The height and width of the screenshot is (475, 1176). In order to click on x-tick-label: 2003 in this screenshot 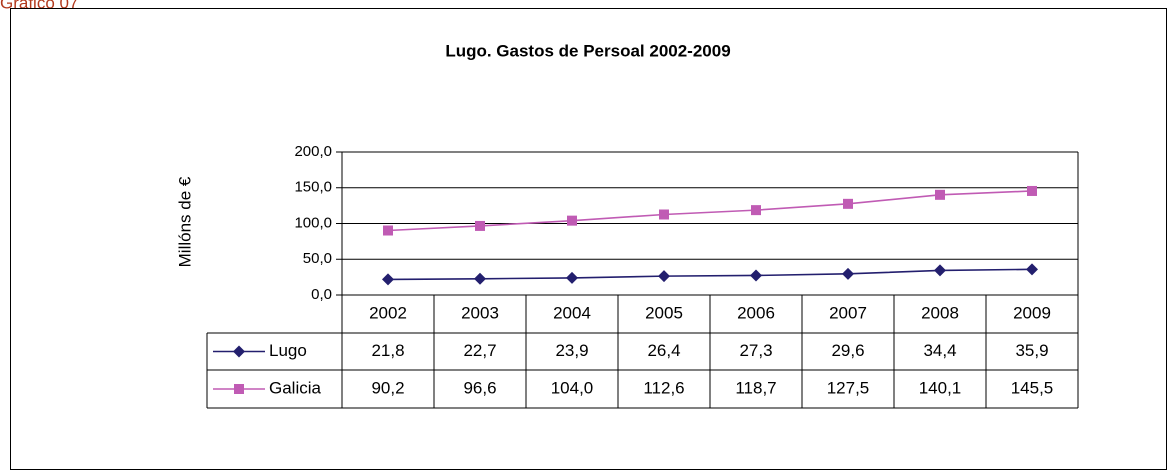, I will do `click(480, 312)`.